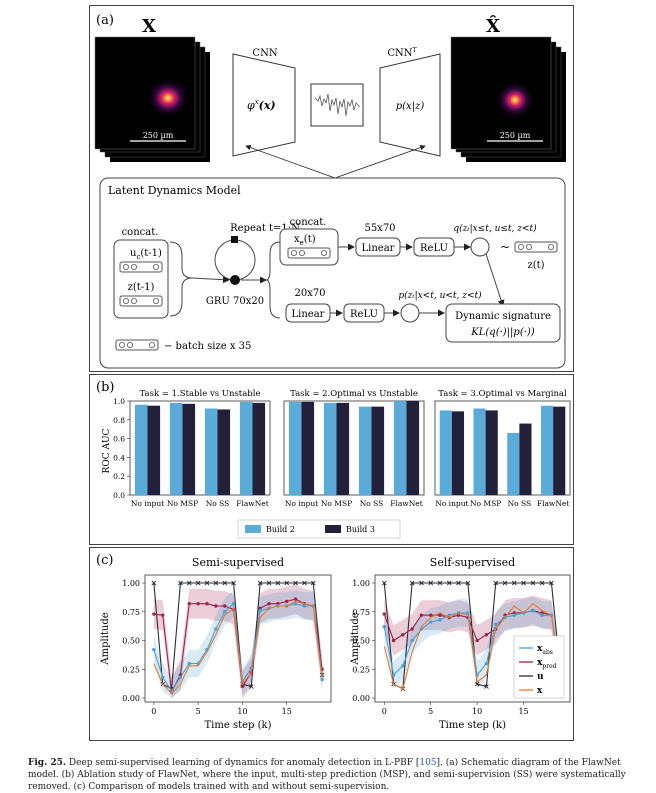 The width and height of the screenshot is (656, 793). Describe the element at coordinates (183, 345) in the screenshot. I see `batch-legend: − batch size x 35` at that location.